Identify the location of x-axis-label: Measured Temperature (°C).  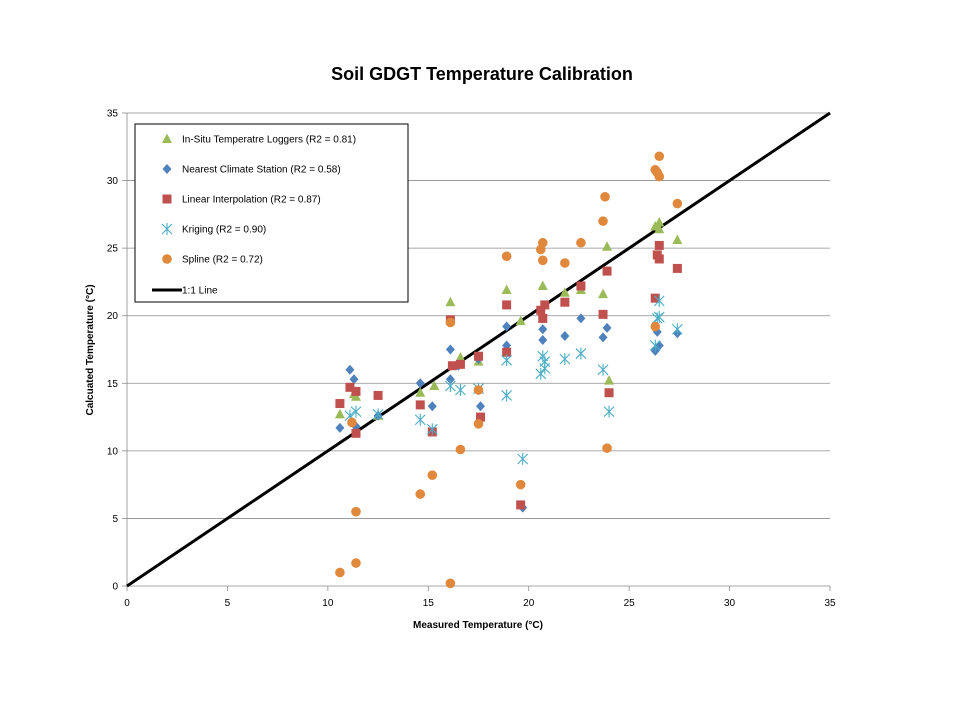
(478, 625).